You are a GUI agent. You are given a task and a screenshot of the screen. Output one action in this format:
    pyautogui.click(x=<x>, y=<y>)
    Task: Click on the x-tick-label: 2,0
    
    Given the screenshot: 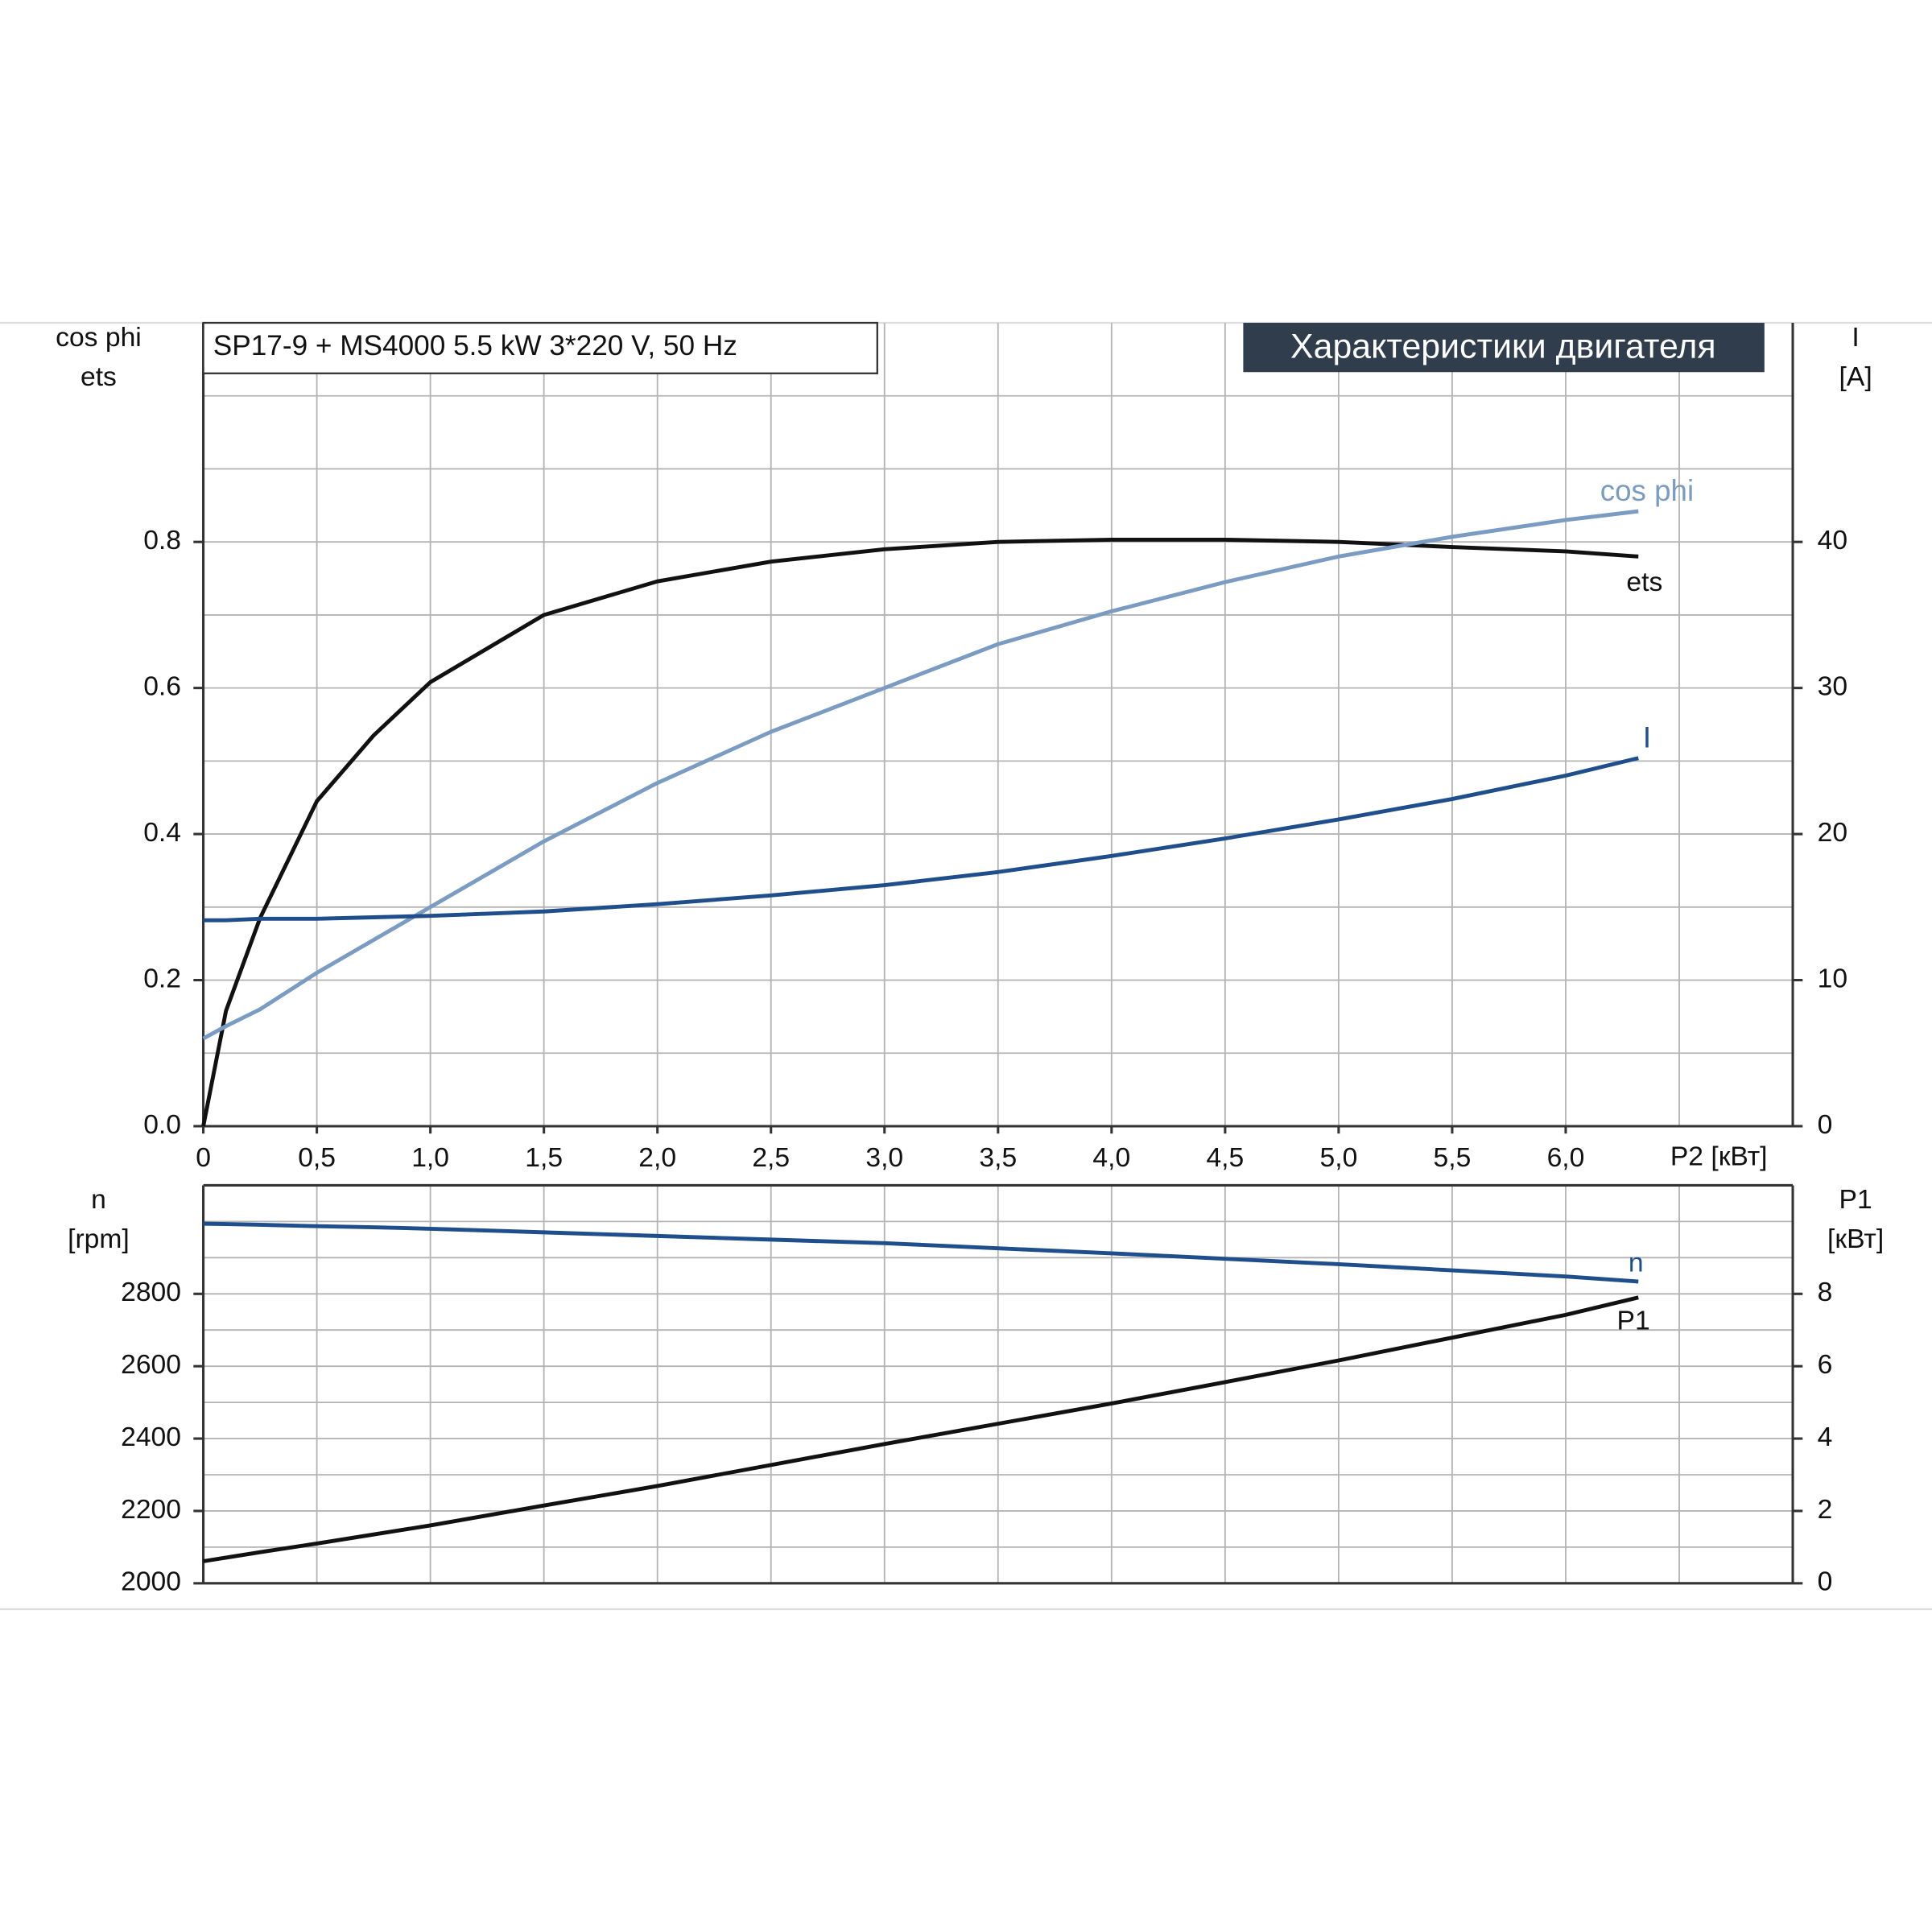 What is the action you would take?
    pyautogui.click(x=657, y=1158)
    